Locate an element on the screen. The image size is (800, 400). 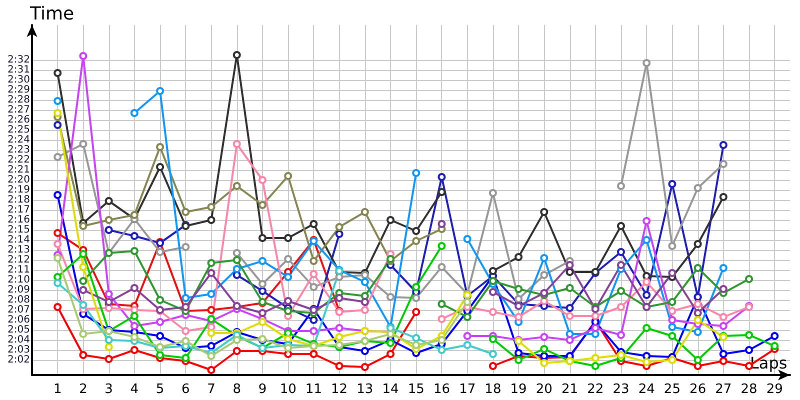
y-tick-label: 2:31 is located at coordinates (19, 70).